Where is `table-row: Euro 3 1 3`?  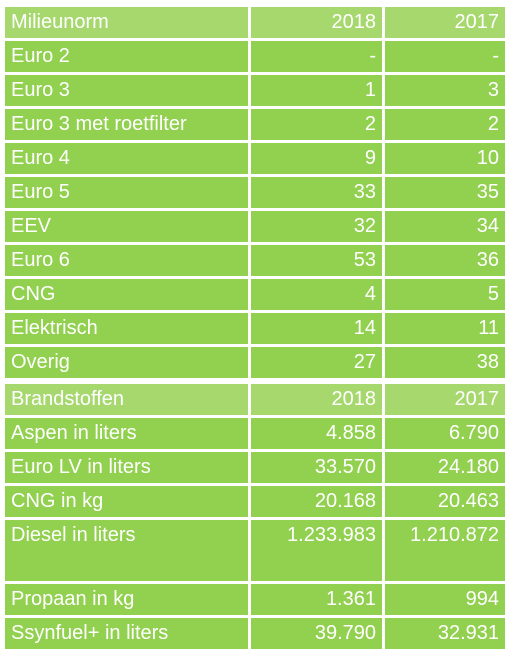 table-row: Euro 3 1 3 is located at coordinates (255, 92).